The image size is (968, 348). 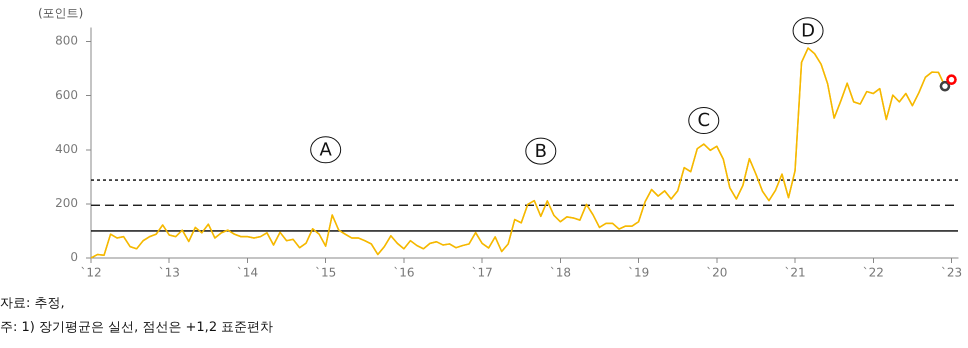 What do you see at coordinates (66, 203) in the screenshot?
I see `y-tick-label: 200` at bounding box center [66, 203].